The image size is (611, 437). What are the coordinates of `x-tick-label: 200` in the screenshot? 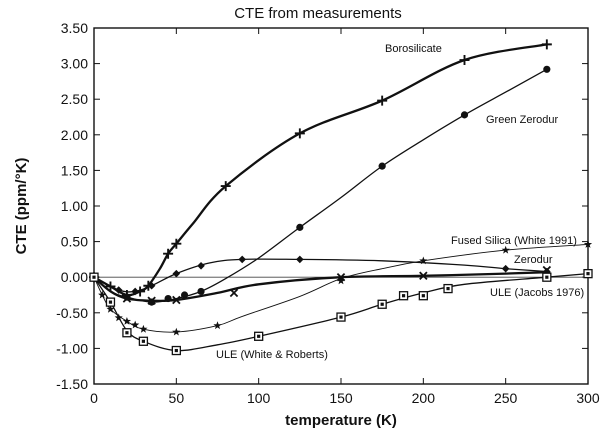 It's located at (424, 398).